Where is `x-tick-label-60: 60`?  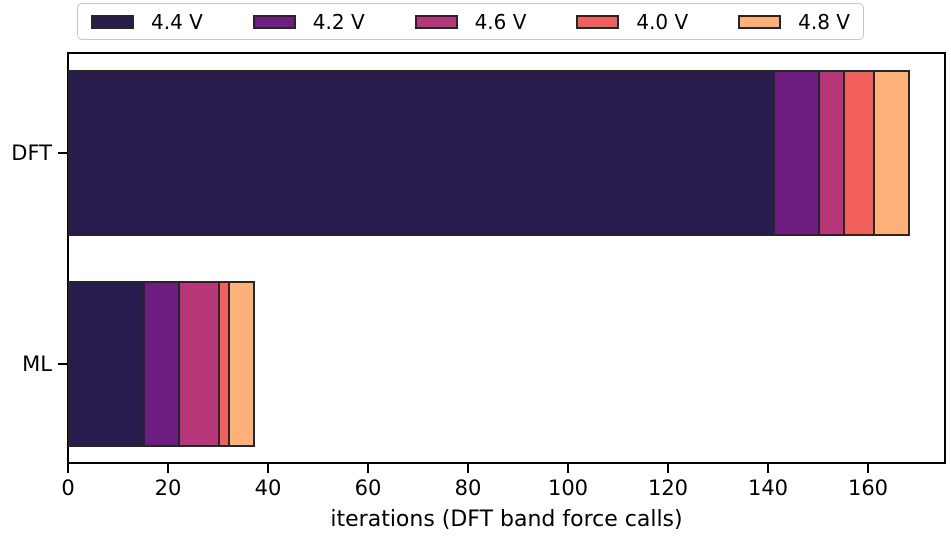 x-tick-label-60: 60 is located at coordinates (368, 488).